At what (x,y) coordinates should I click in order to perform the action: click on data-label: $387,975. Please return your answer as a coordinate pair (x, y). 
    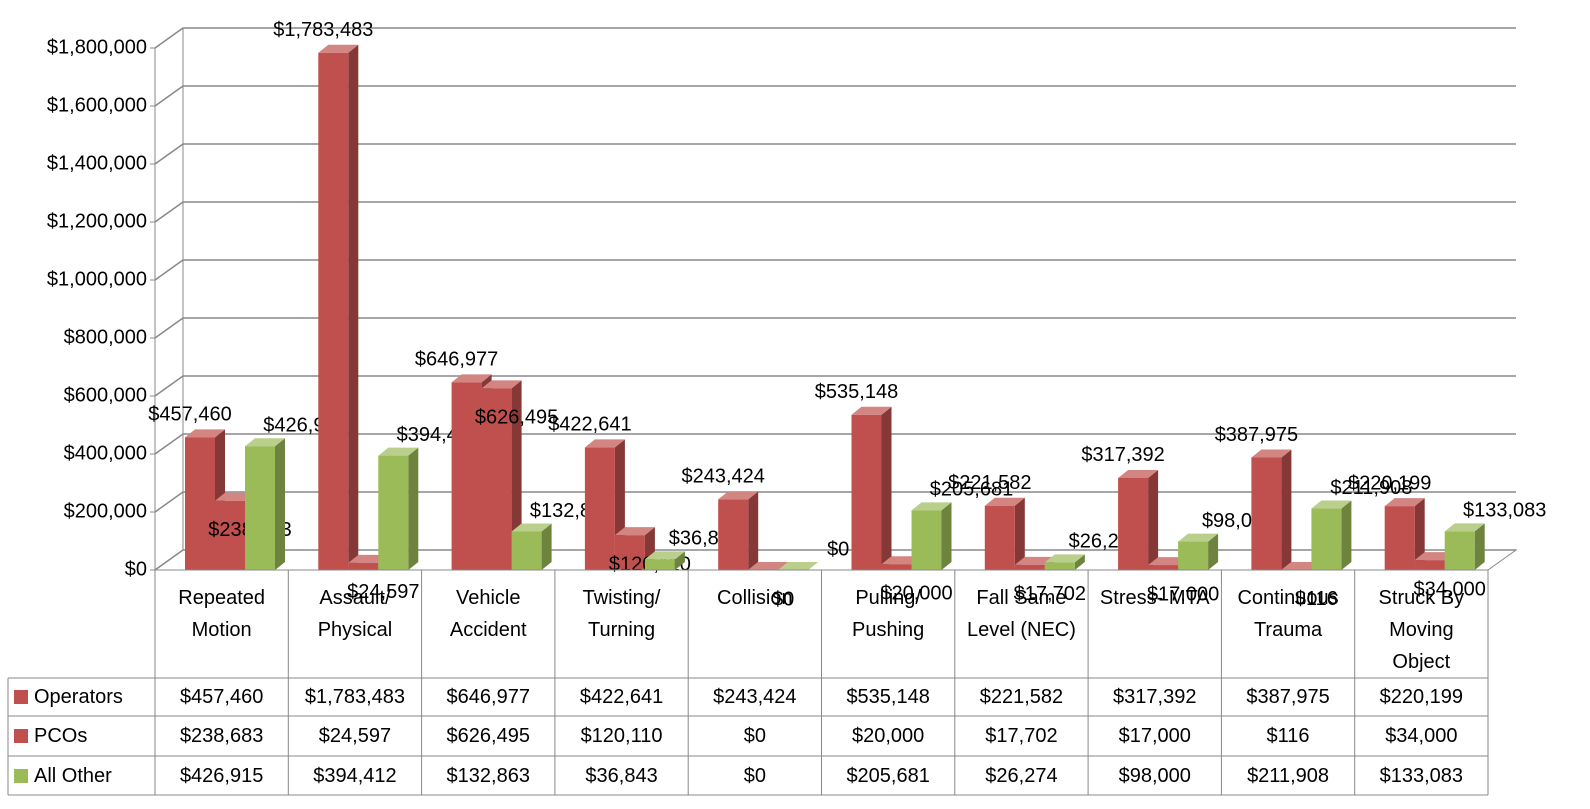
    Looking at the image, I should click on (1256, 435).